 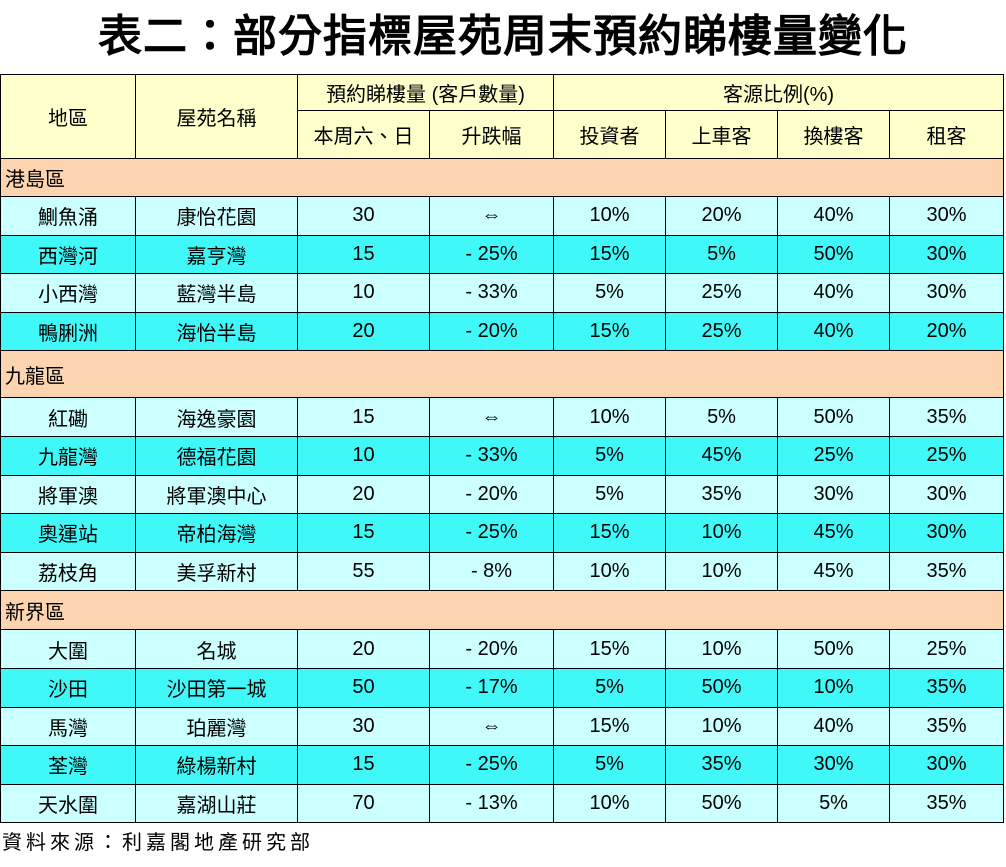 What do you see at coordinates (502, 533) in the screenshot?
I see `data-row: 奧運站 帝柏海灣 15- 25% 15% 10% 45% 30%` at bounding box center [502, 533].